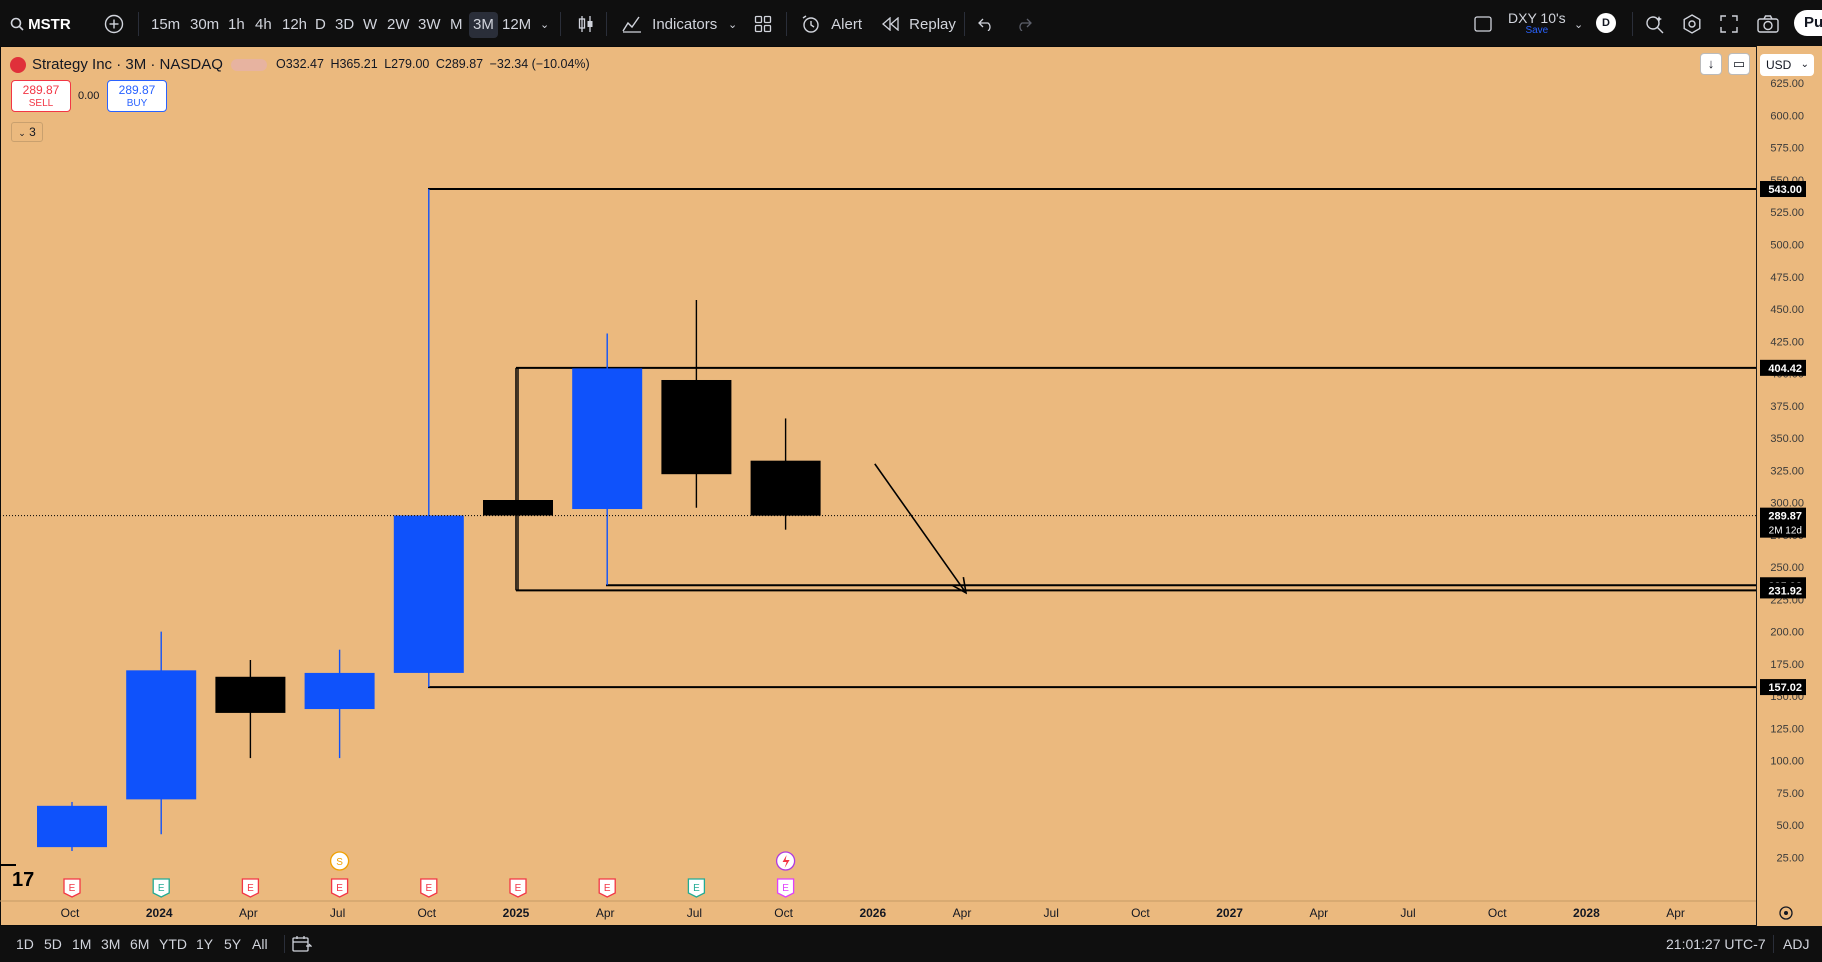 The height and width of the screenshot is (962, 1822). I want to click on layout-name-block: DXY 10's Save, so click(1537, 25).